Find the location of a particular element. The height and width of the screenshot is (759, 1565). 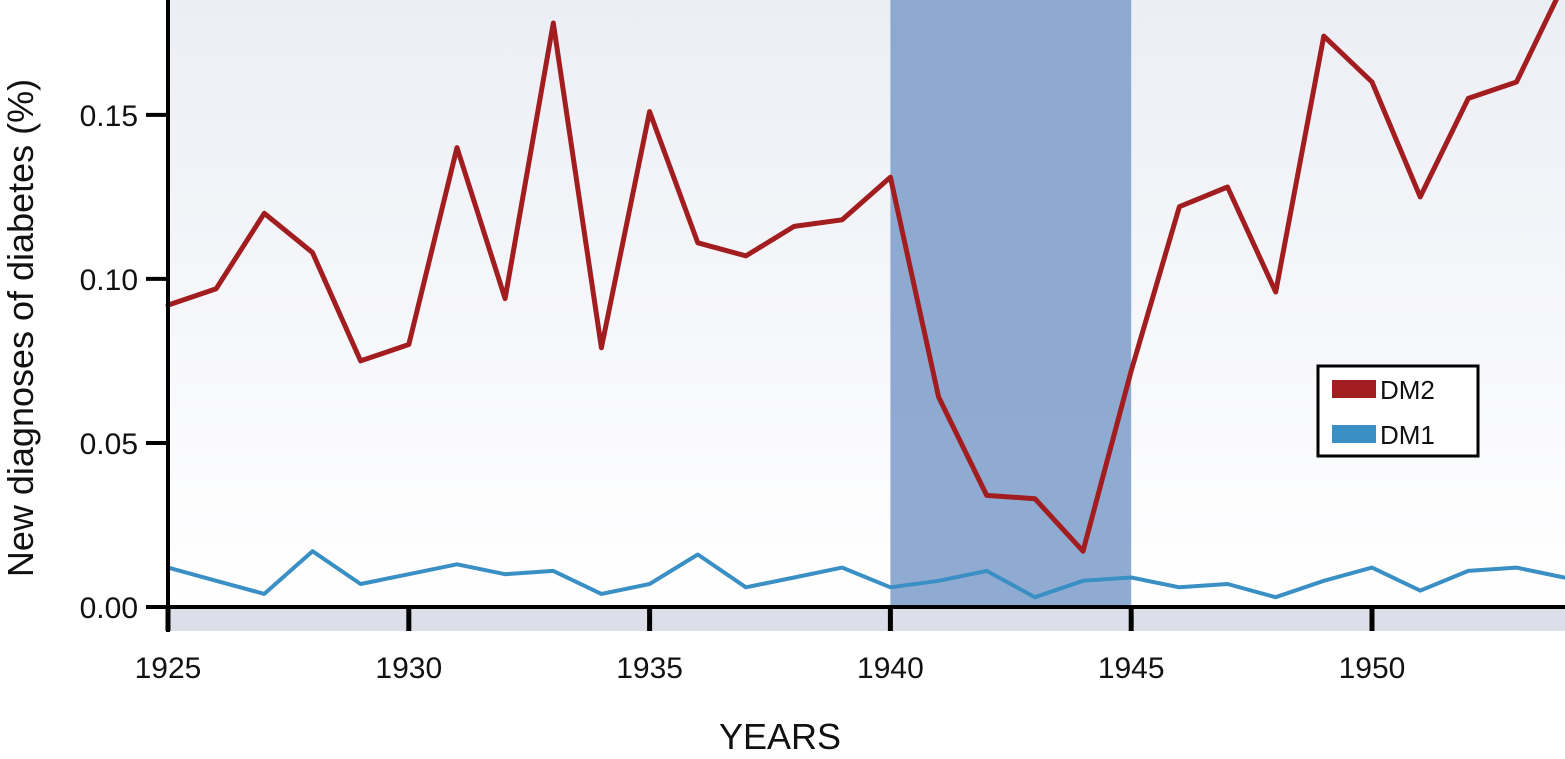

legend: DM2 DM1 is located at coordinates (1398, 411).